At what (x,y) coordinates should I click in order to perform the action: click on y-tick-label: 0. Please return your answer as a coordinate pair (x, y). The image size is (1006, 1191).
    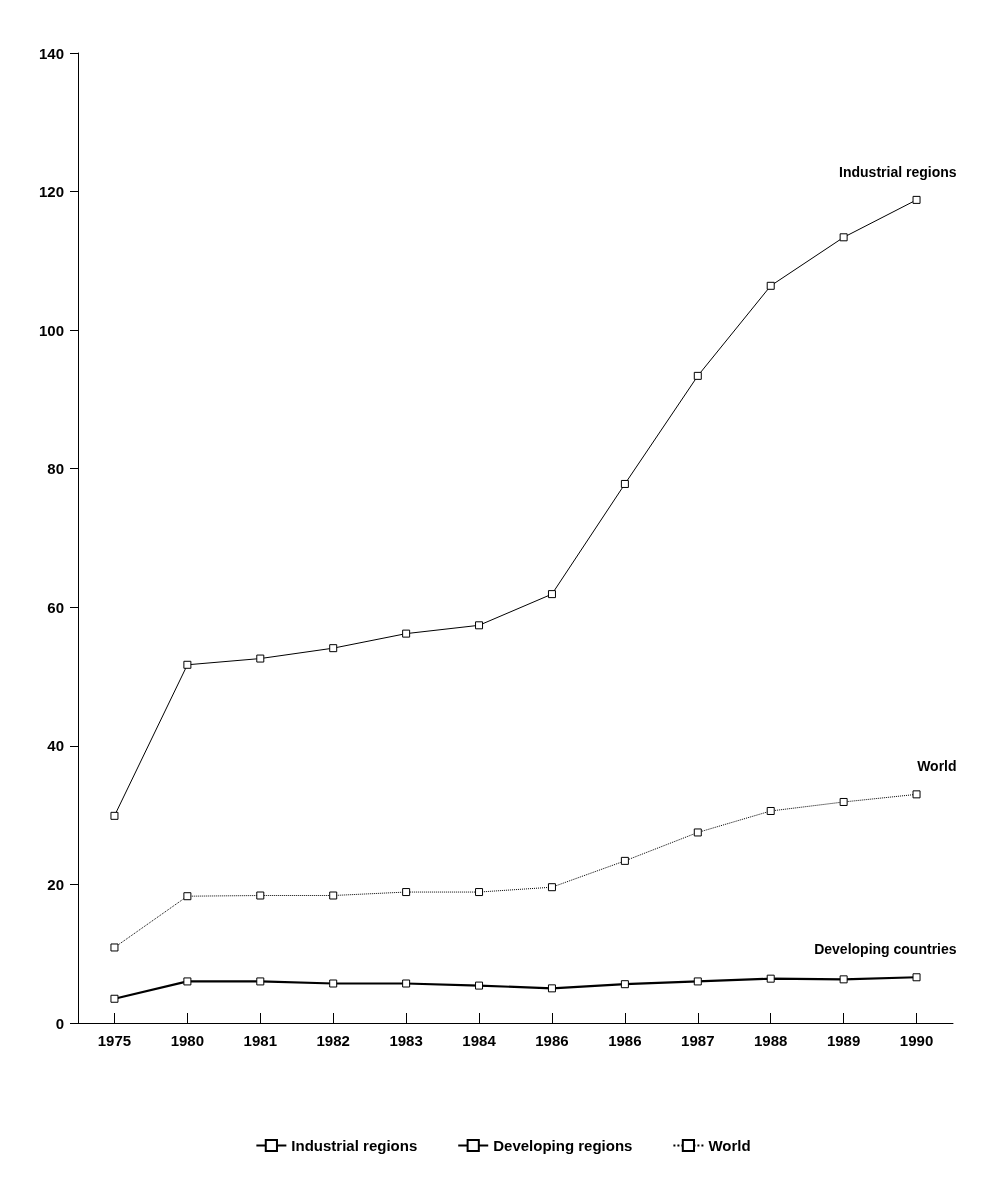
    Looking at the image, I should click on (59, 1023).